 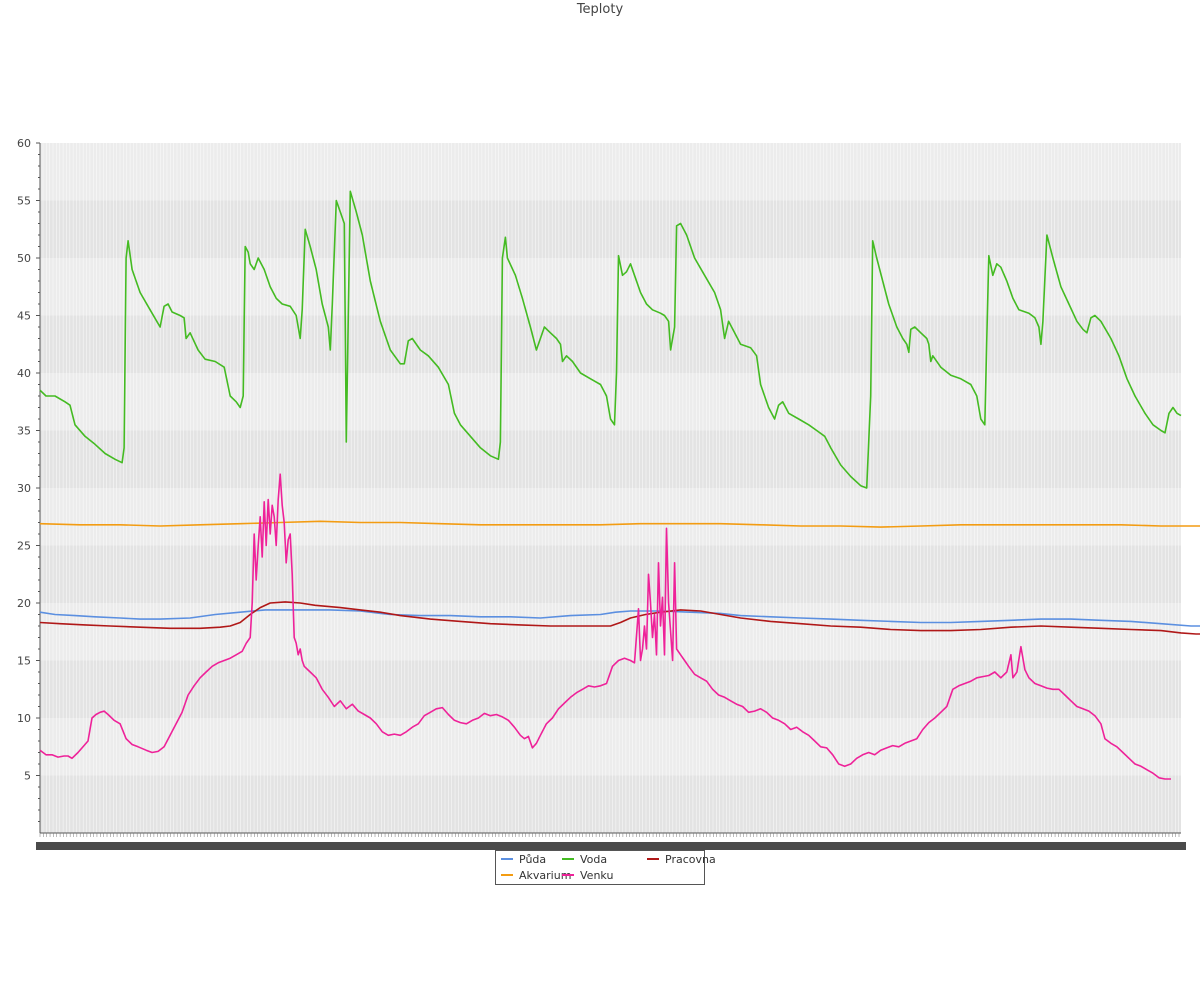 I want to click on legend-item: Akvarium, so click(x=536, y=876).